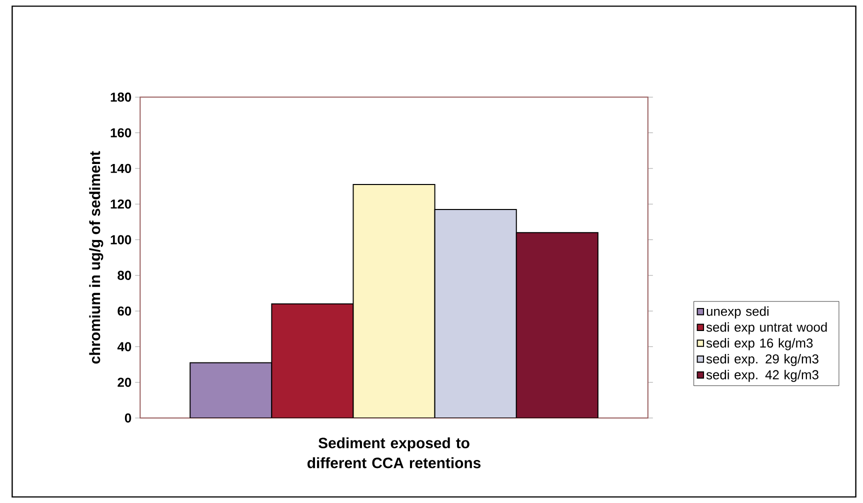 Image resolution: width=863 pixels, height=503 pixels. What do you see at coordinates (121, 239) in the screenshot?
I see `y-tick-label: 100` at bounding box center [121, 239].